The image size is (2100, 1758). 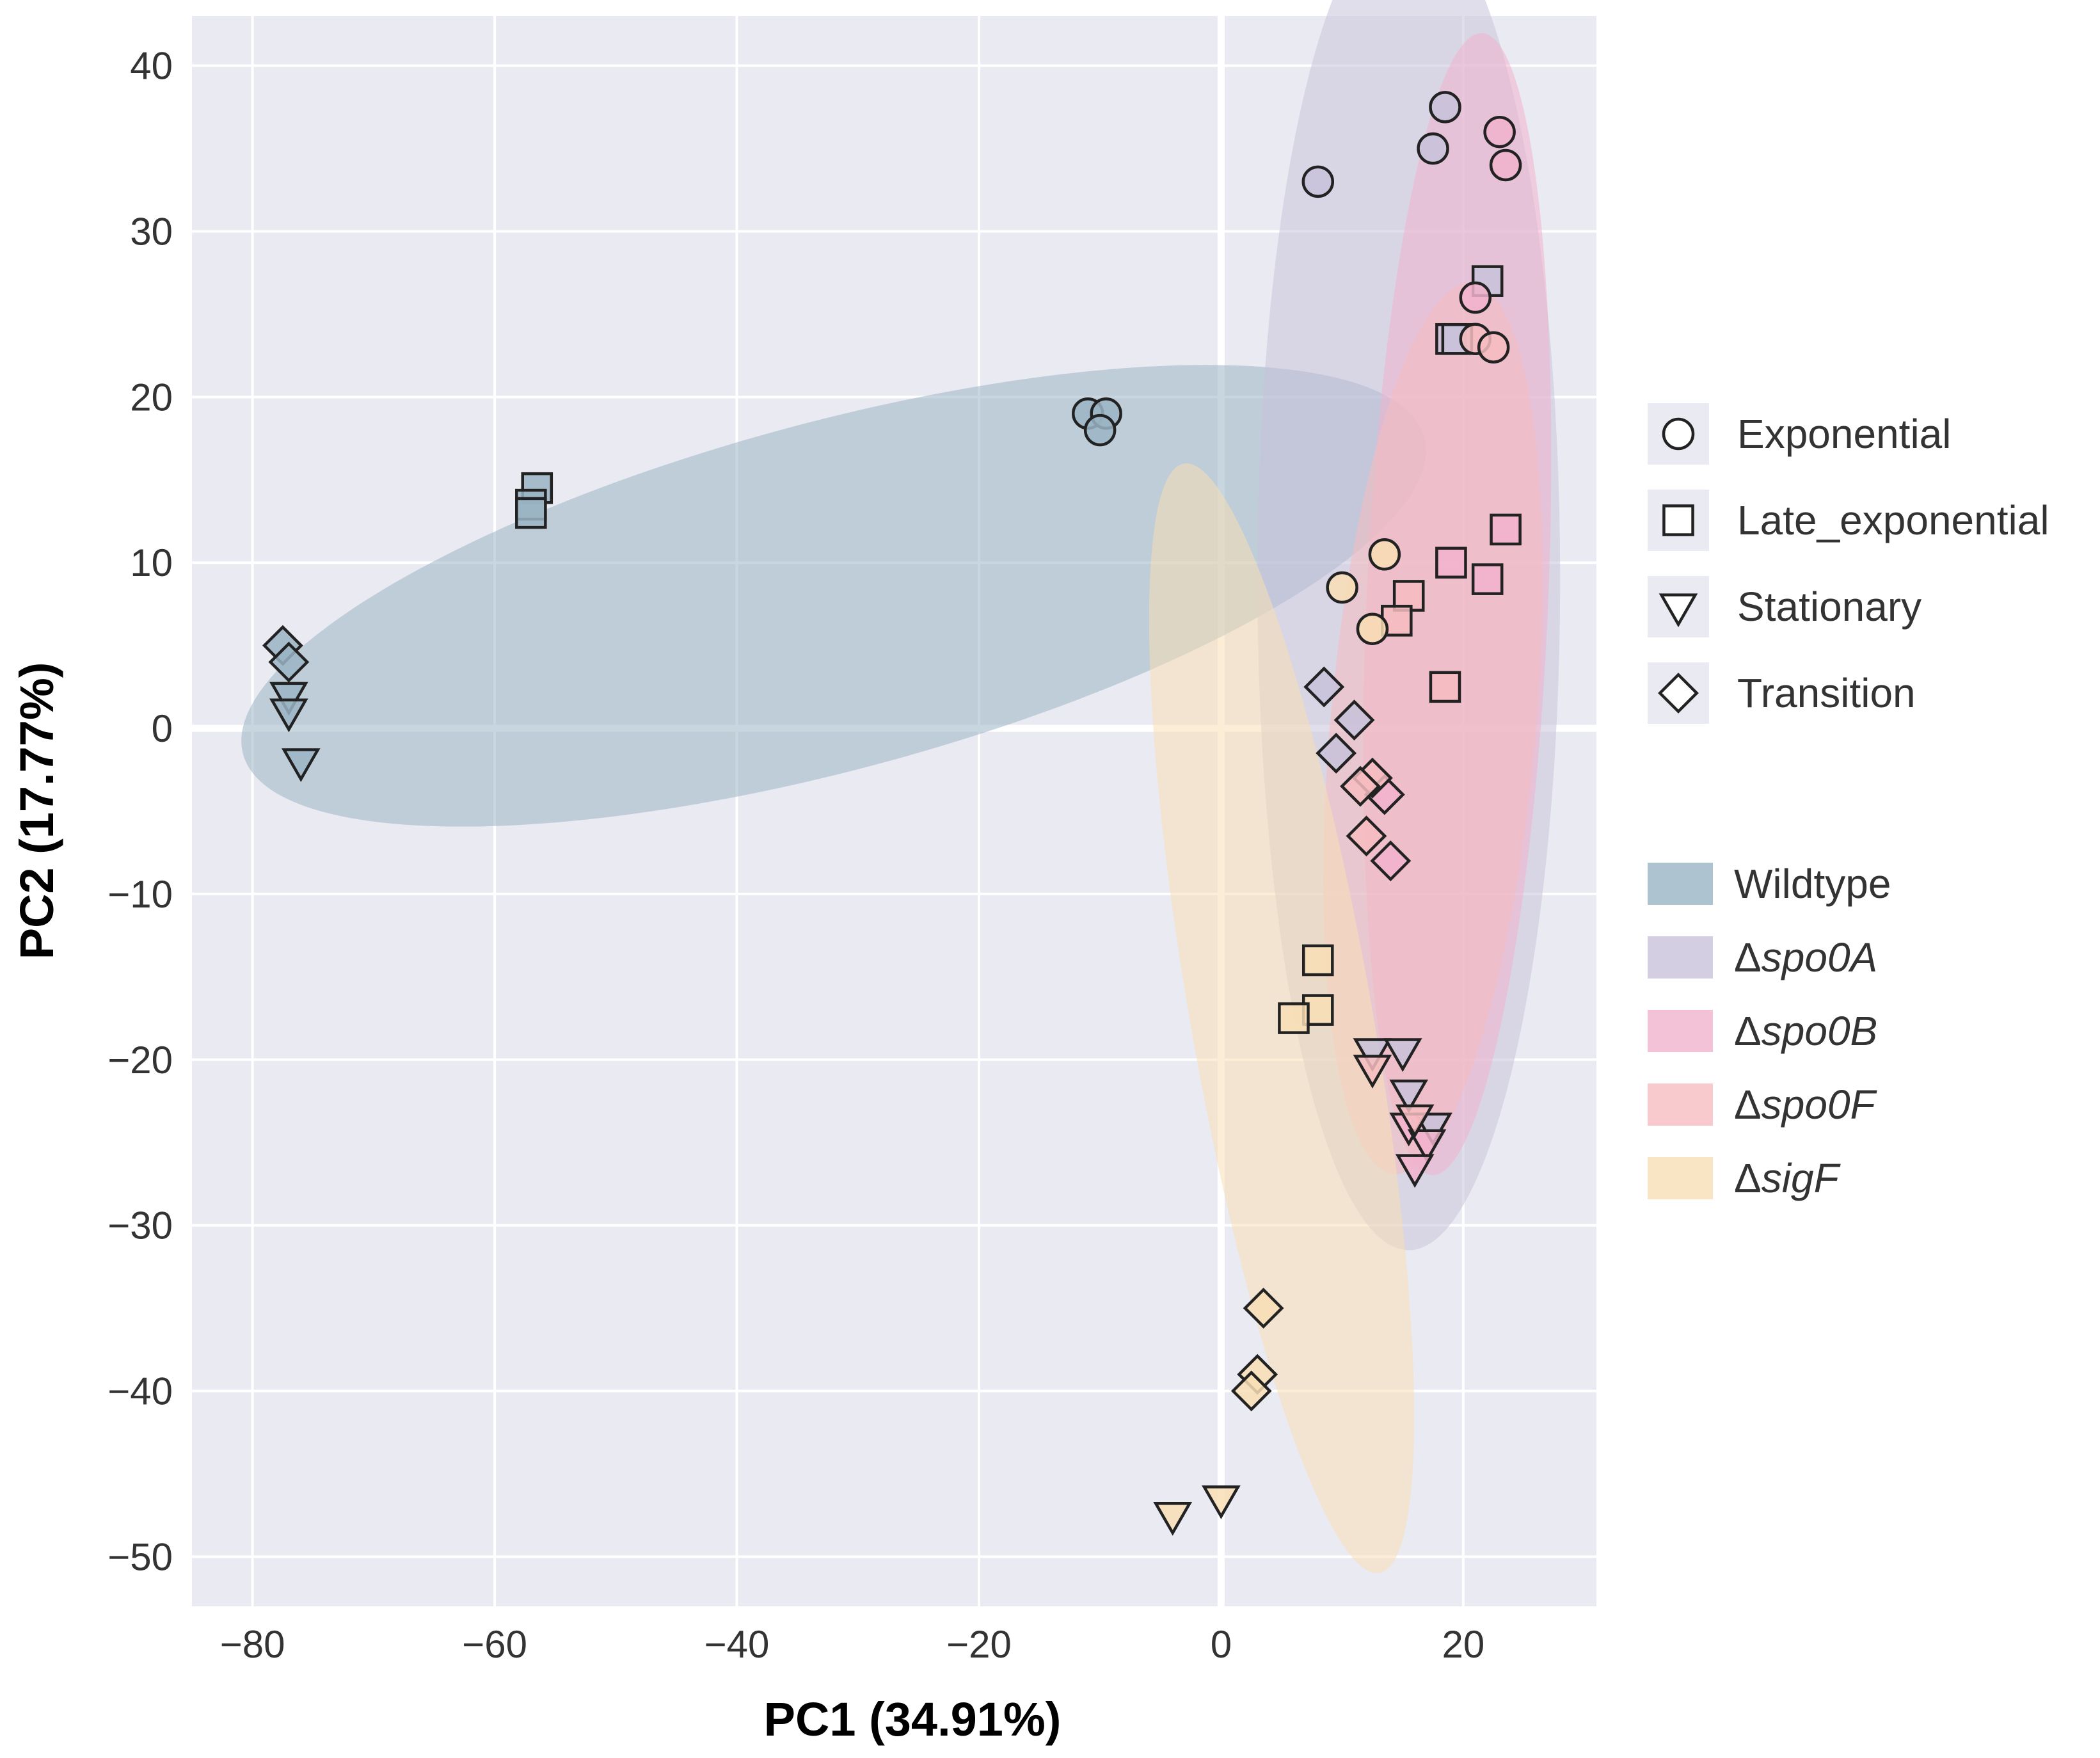 I want to click on x-tick-label: 0, so click(x=1222, y=1644).